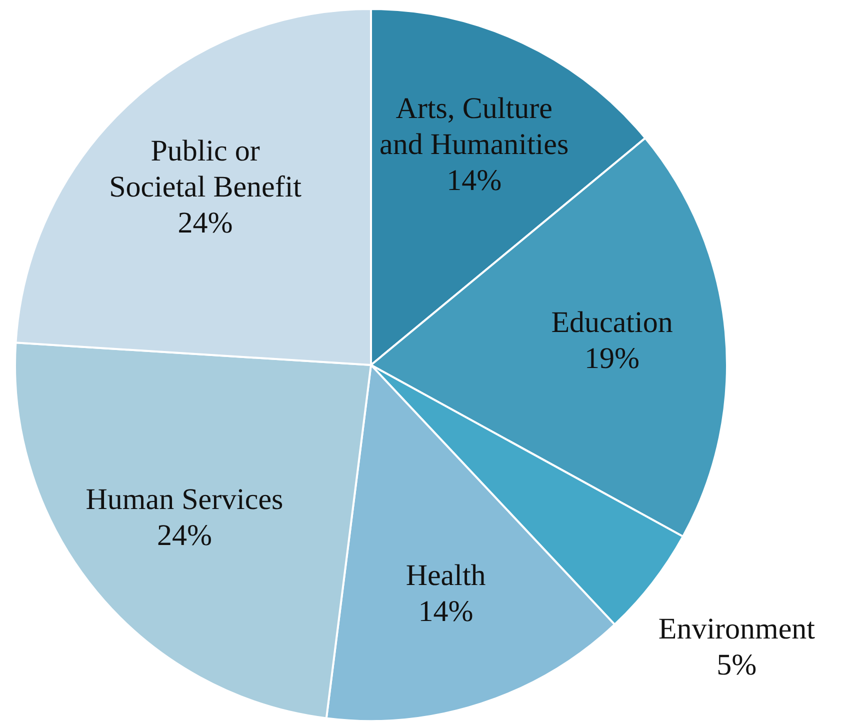 Image resolution: width=857 pixels, height=726 pixels. What do you see at coordinates (474, 126) in the screenshot?
I see `slice-label: Arts, Culture and Humanities` at bounding box center [474, 126].